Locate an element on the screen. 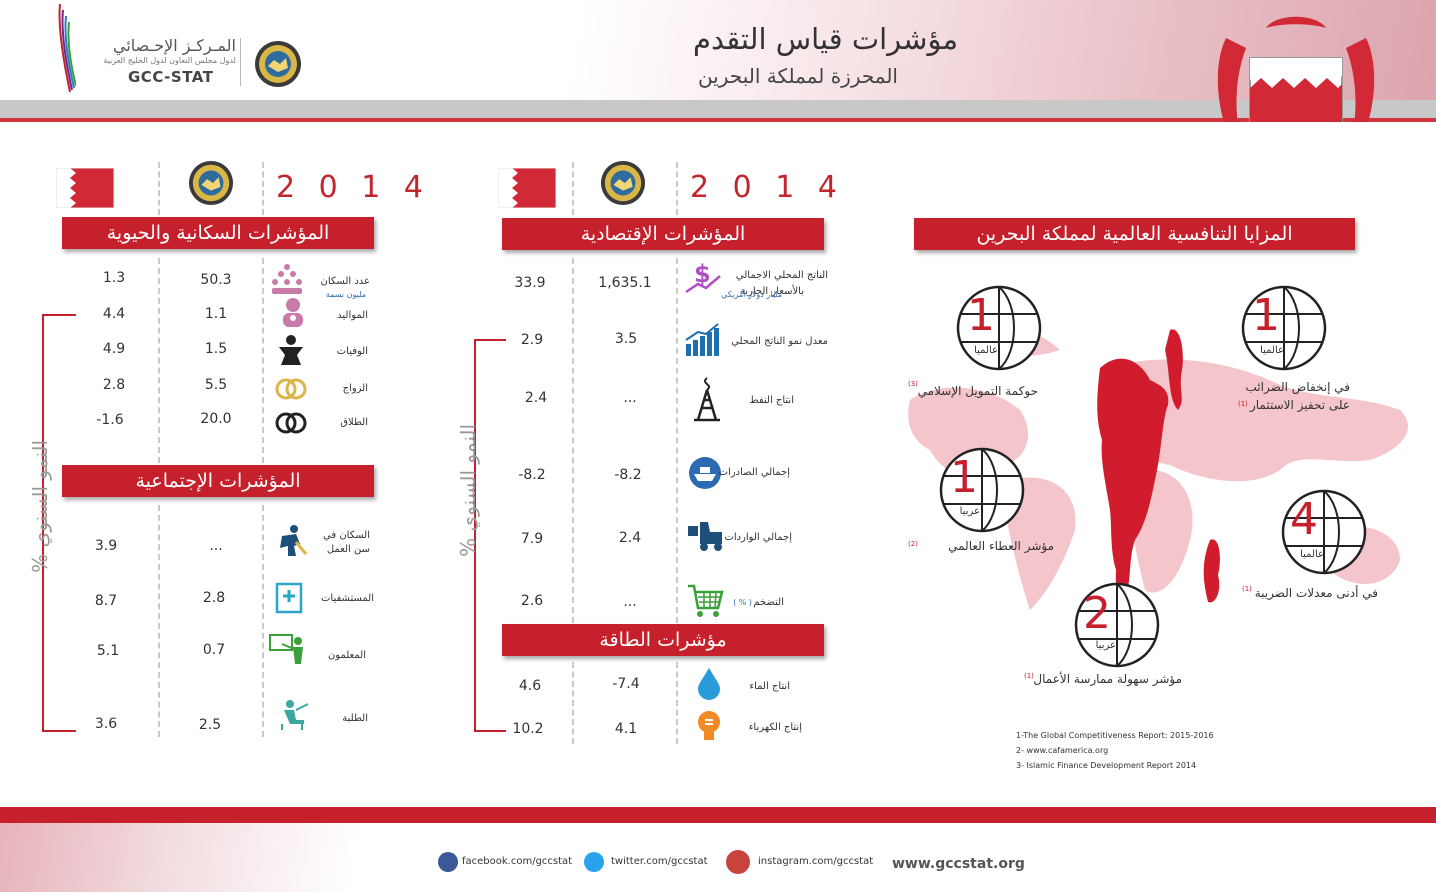 The image size is (1436, 892). website-link: www.gccstat.org is located at coordinates (958, 864).